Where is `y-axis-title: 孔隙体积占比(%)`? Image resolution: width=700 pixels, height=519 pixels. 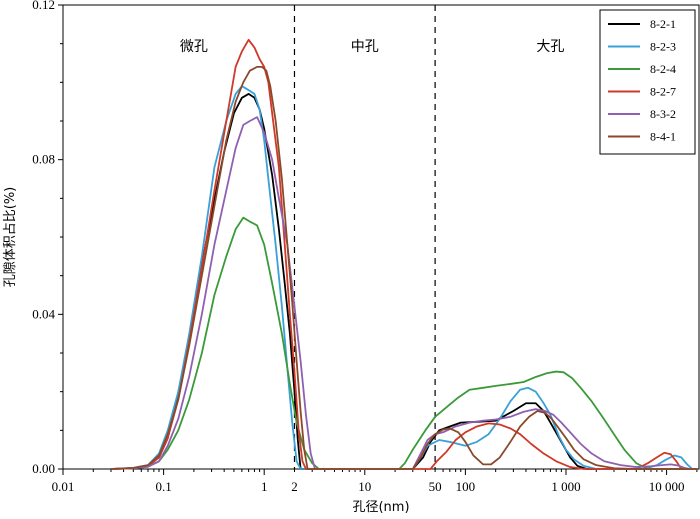
y-axis-title: 孔隙体积占比(%) is located at coordinates (10, 237).